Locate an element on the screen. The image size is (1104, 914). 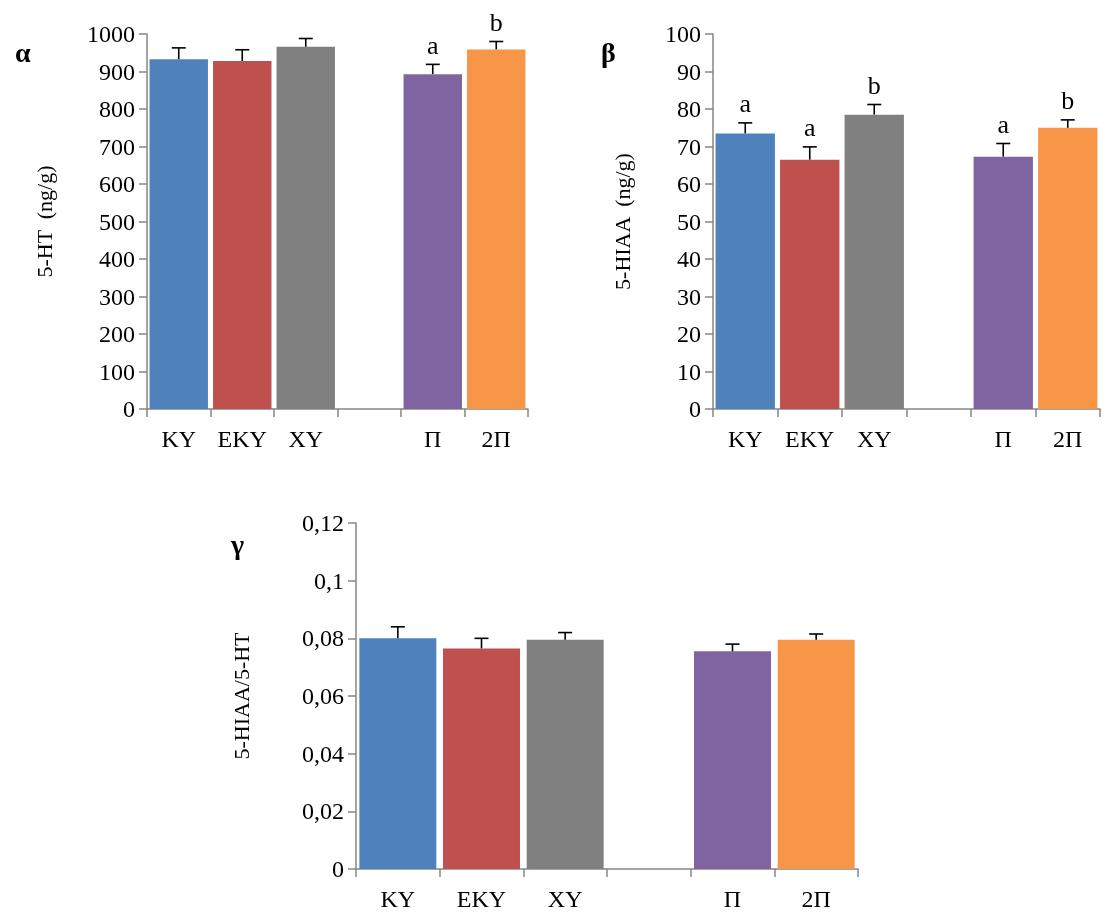
y-tick-label: 0,06 is located at coordinates (323, 696).